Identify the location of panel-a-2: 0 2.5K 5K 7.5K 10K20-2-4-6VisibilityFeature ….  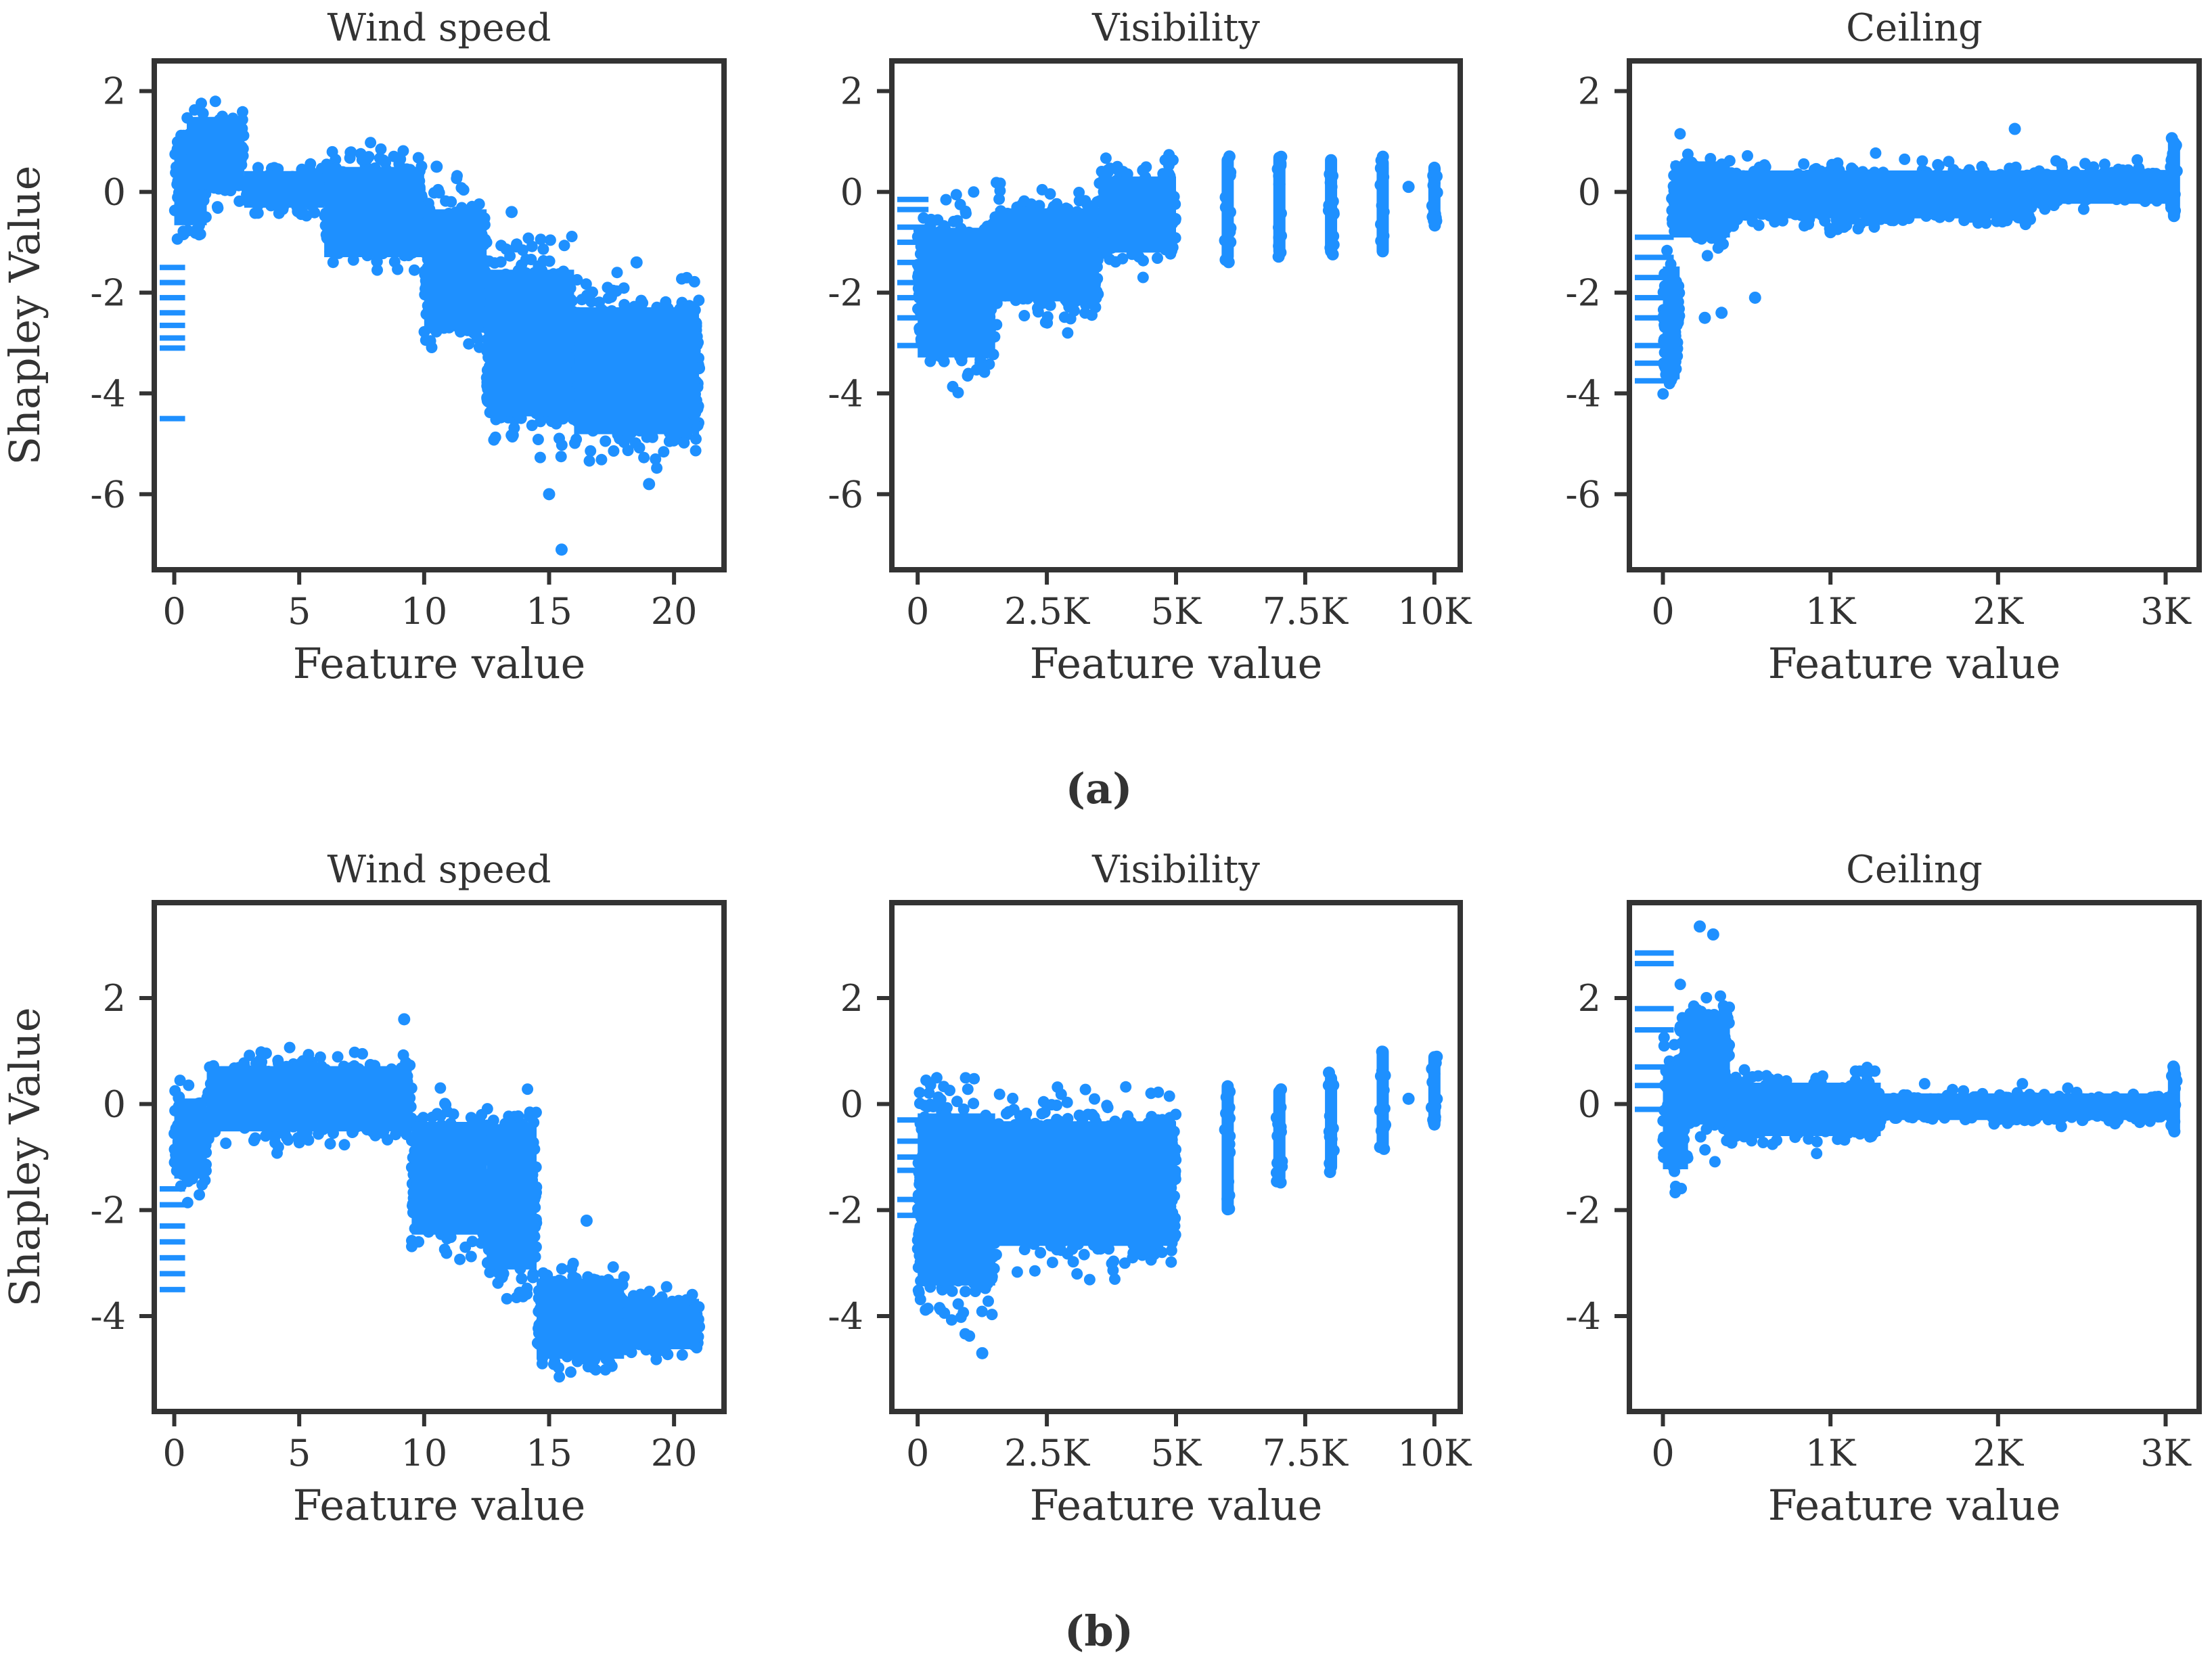
(1150, 347).